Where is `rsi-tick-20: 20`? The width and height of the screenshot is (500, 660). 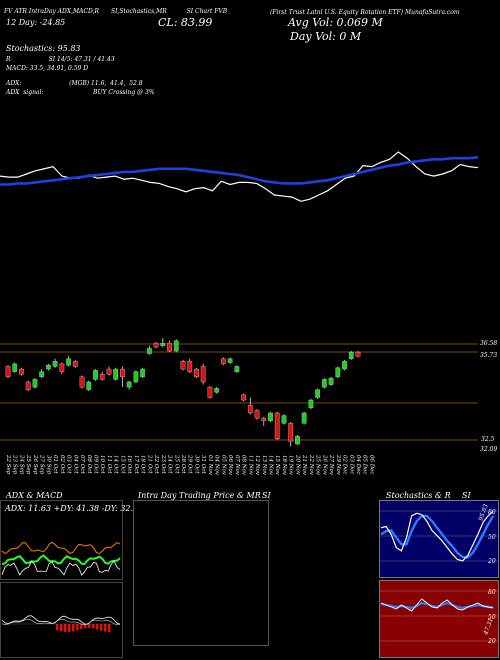 rsi-tick-20: 20 is located at coordinates (492, 641).